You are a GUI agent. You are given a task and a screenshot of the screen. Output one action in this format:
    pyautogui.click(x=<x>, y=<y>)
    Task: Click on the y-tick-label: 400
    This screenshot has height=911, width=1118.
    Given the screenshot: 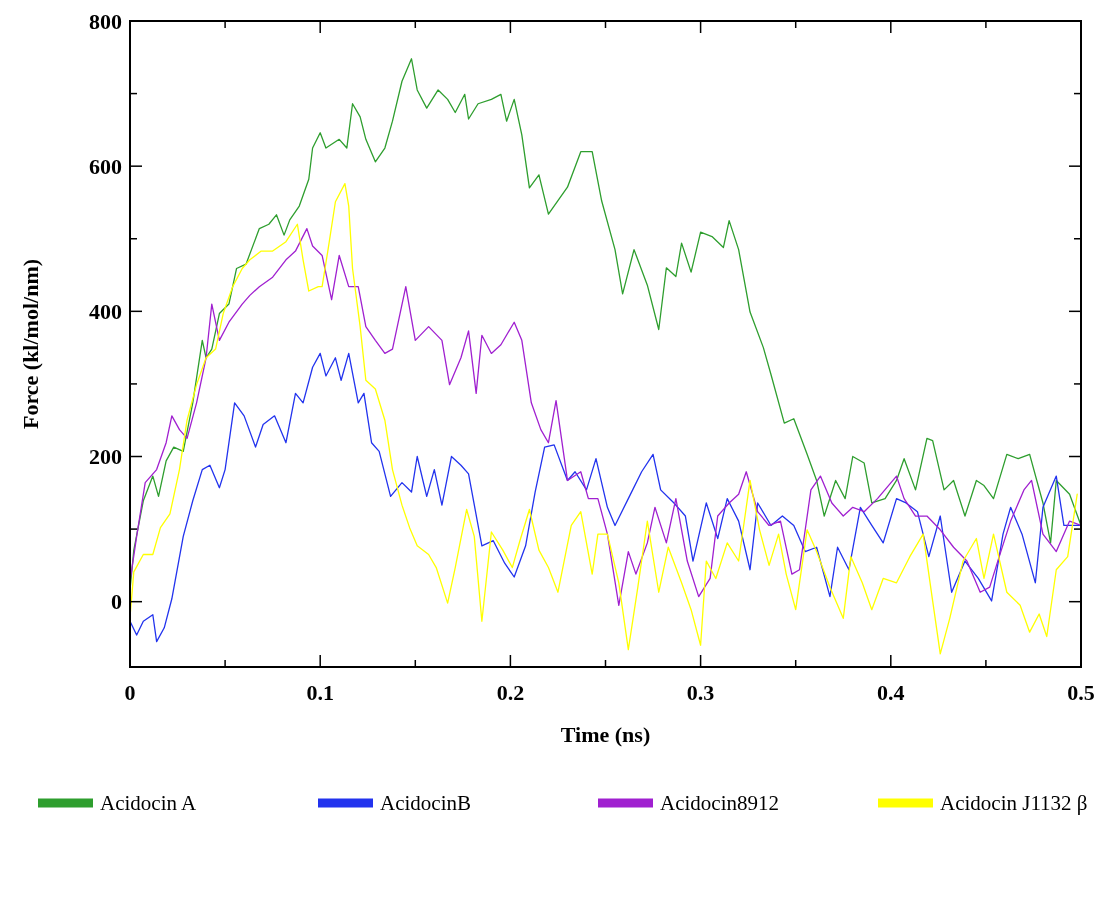 What is the action you would take?
    pyautogui.click(x=105, y=312)
    